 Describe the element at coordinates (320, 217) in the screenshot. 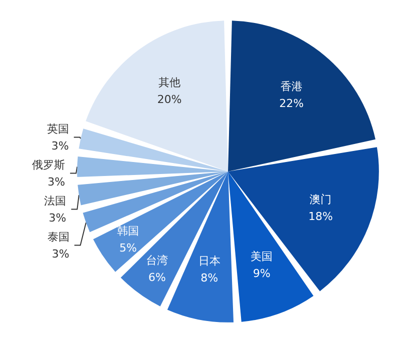

I see `data-label: 18%` at that location.